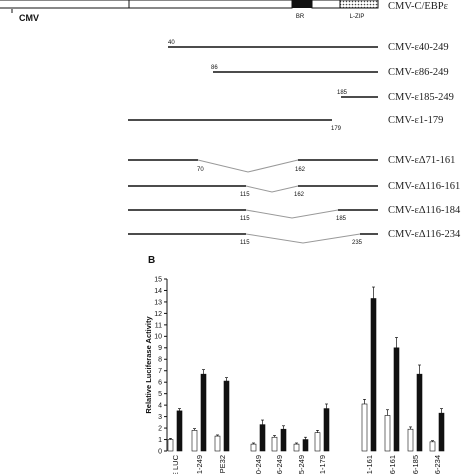  What do you see at coordinates (291, 164) in the screenshot?
I see `construct-d71-161: 70 162 CMV-εΔ71-161` at bounding box center [291, 164].